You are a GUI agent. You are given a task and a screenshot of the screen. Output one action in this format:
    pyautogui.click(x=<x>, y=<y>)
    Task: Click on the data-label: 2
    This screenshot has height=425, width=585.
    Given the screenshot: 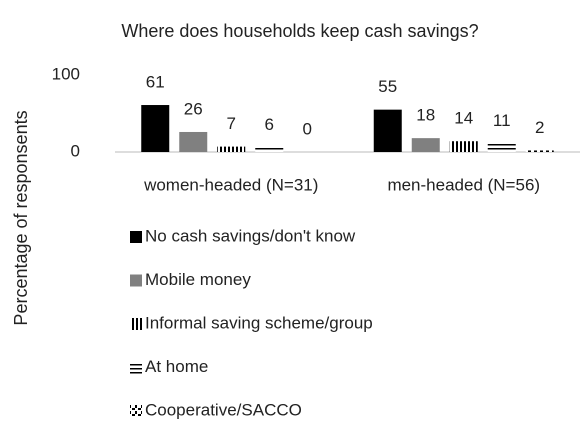 What is the action you would take?
    pyautogui.click(x=539, y=127)
    